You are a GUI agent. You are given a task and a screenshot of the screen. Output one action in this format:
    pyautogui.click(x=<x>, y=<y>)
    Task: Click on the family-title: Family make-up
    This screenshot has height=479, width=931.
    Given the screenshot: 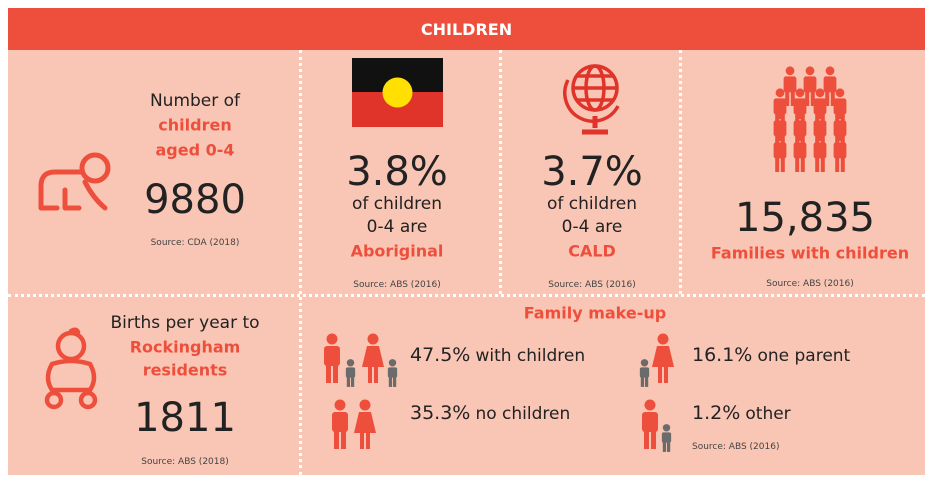 What is the action you would take?
    pyautogui.click(x=595, y=313)
    